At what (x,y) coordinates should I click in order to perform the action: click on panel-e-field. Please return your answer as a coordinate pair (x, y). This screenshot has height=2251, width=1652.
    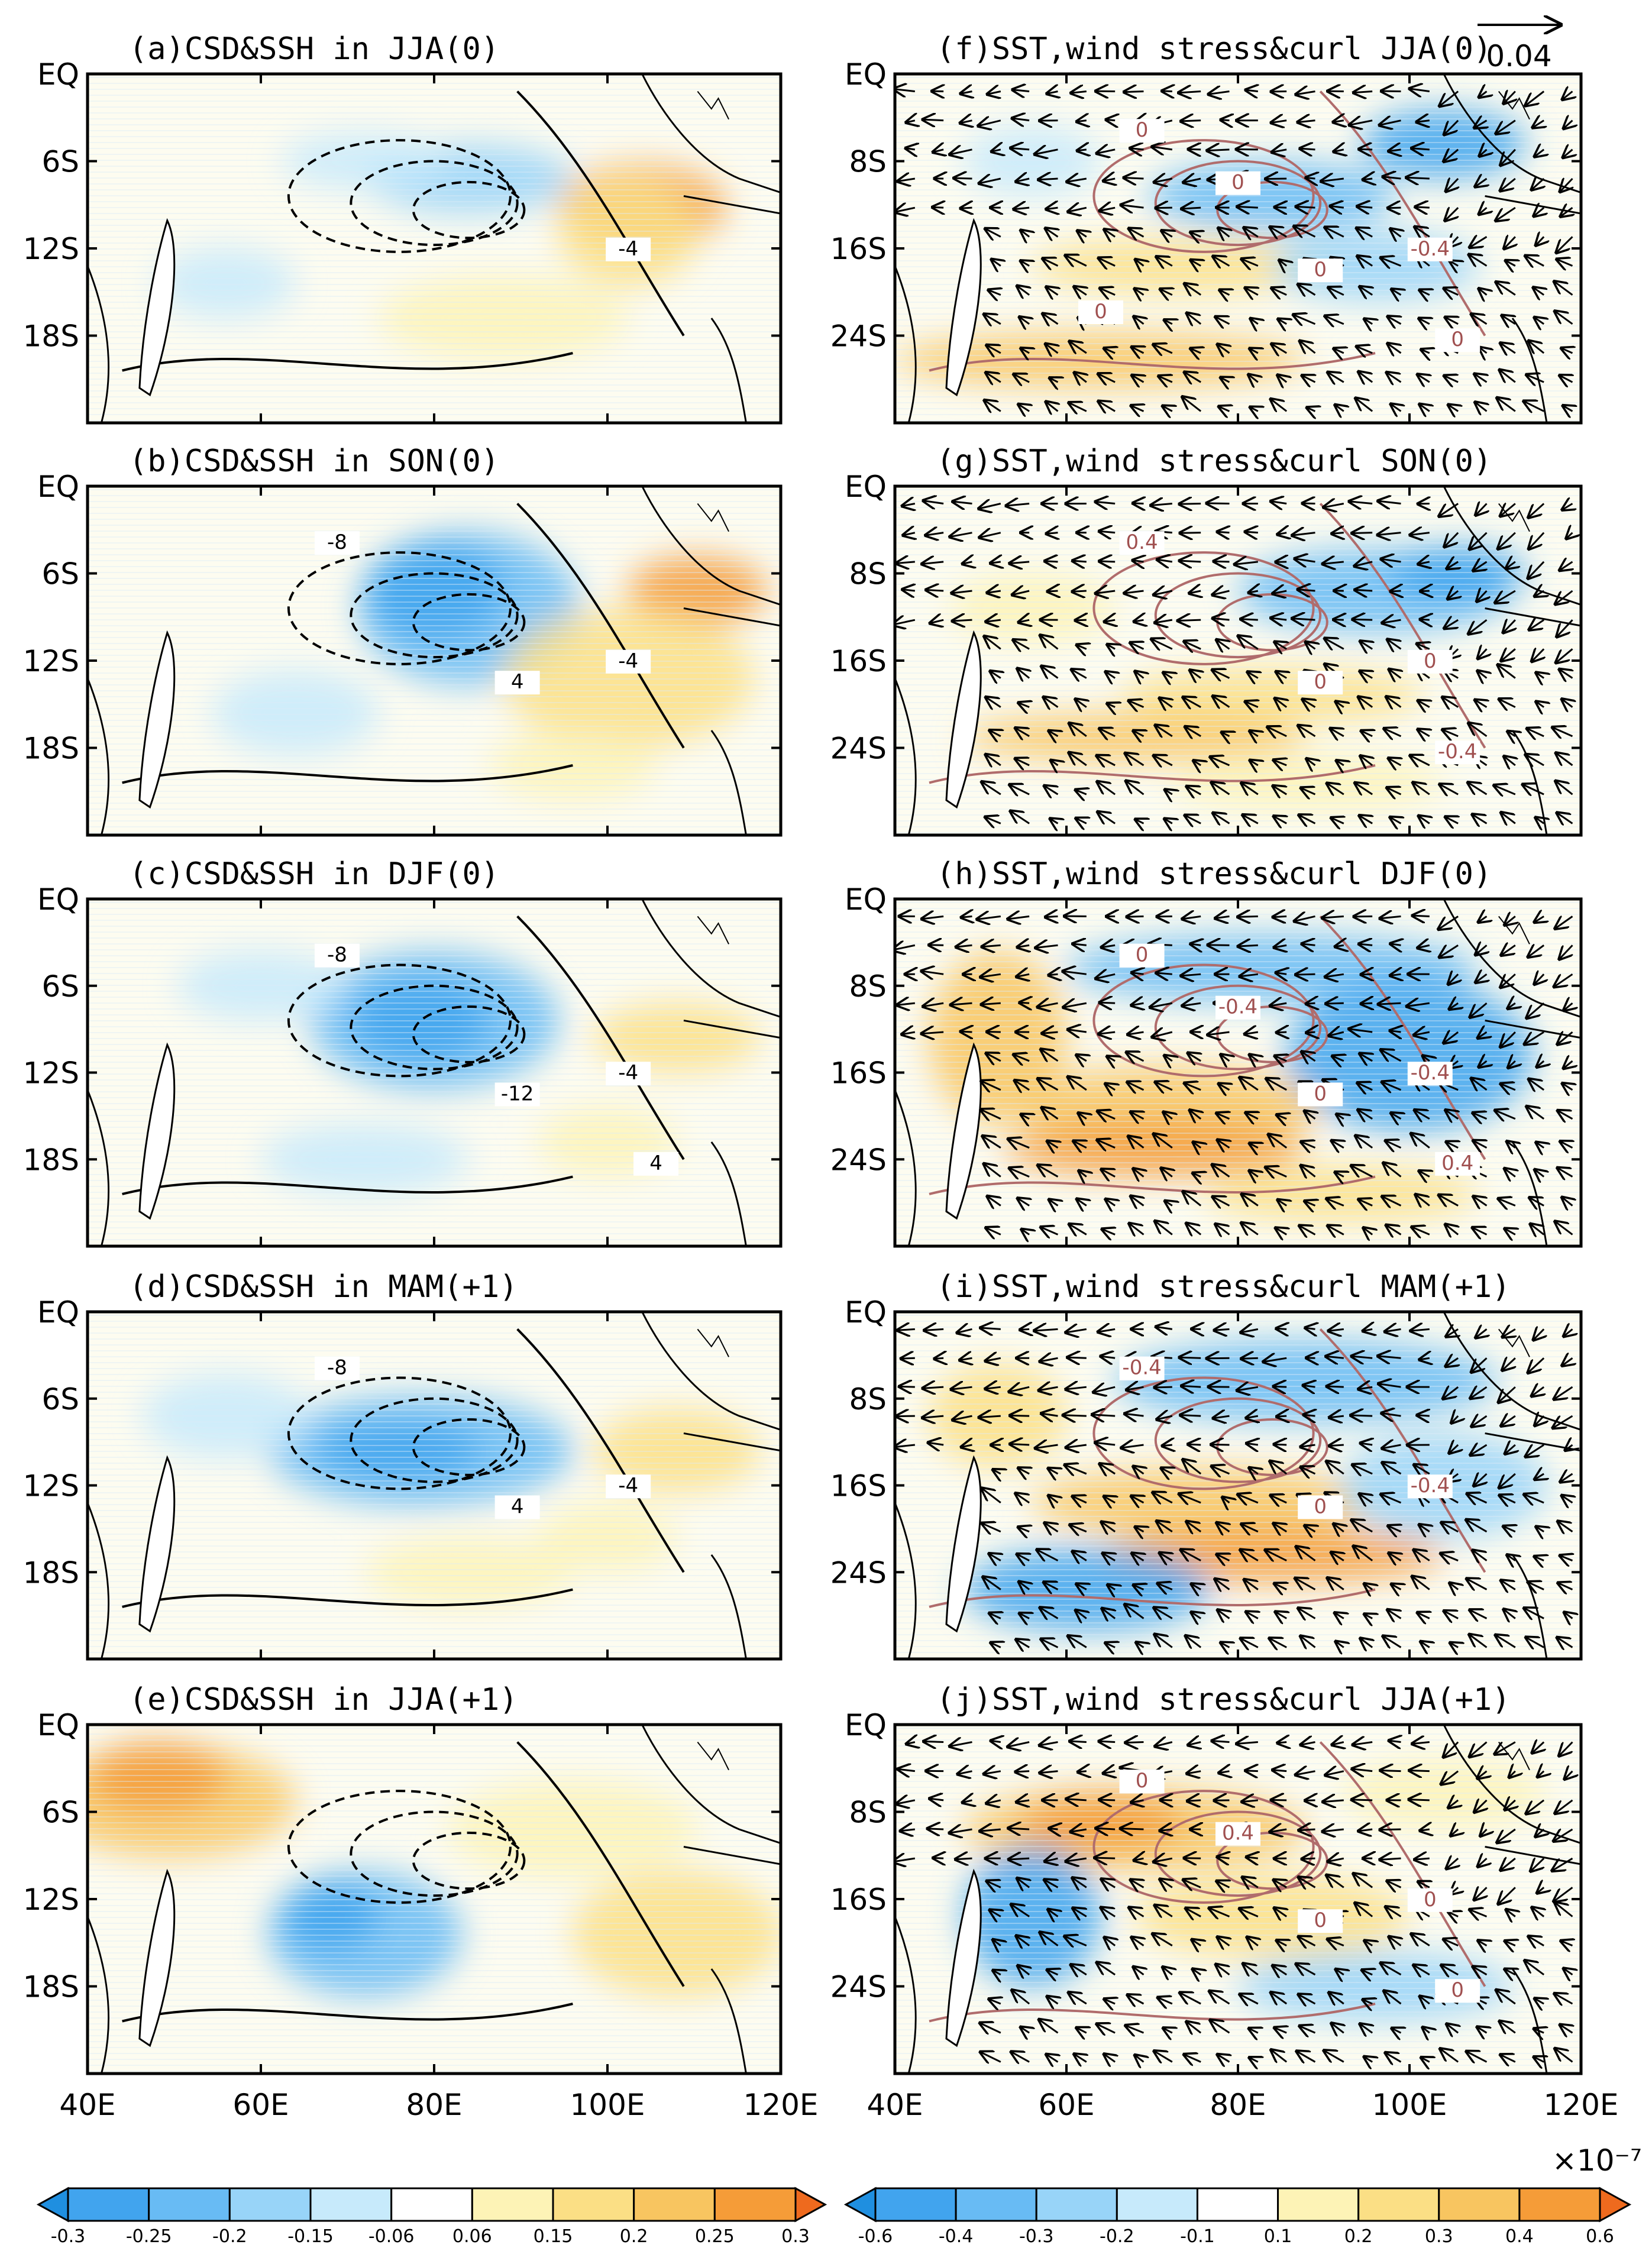
    Looking at the image, I should click on (434, 1899).